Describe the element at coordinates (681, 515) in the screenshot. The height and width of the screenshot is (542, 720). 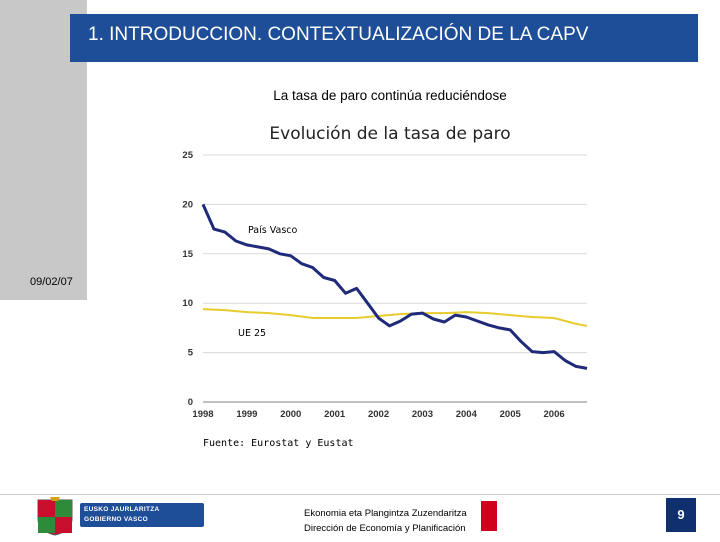
I see `page-number: 9` at that location.